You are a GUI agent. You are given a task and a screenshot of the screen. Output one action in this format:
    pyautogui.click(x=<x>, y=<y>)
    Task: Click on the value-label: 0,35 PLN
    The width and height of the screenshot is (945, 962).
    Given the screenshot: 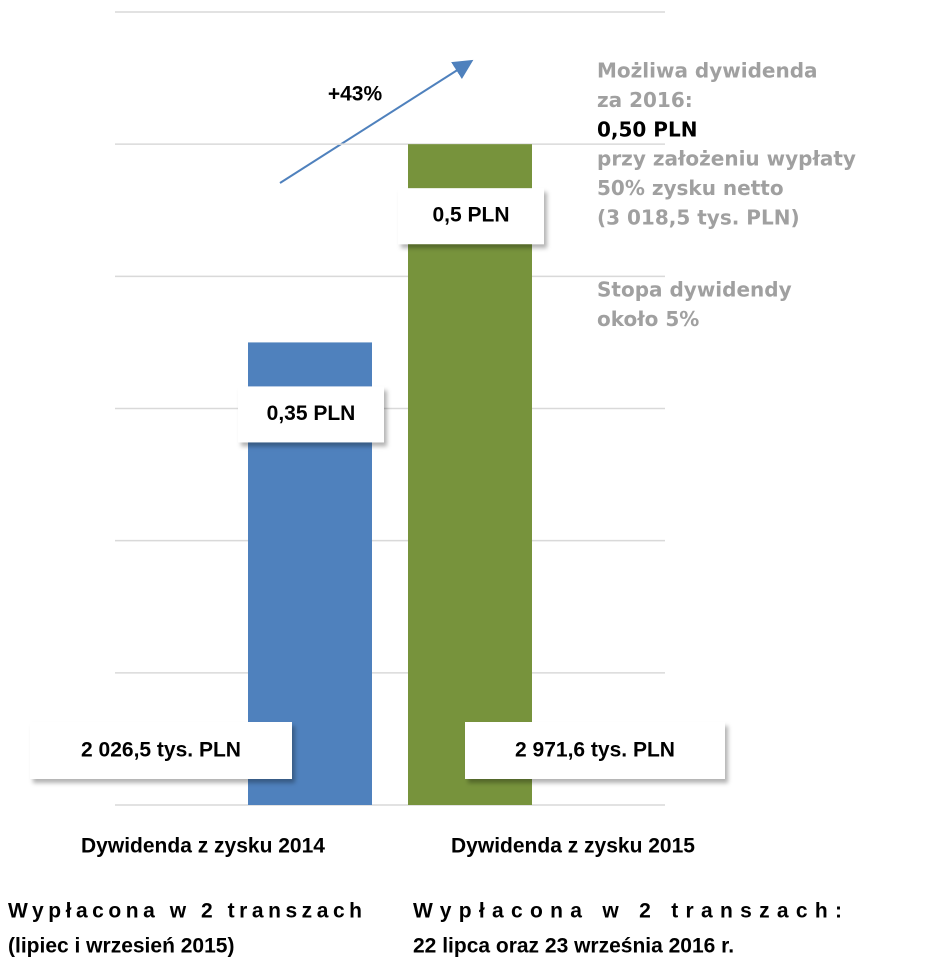 What is the action you would take?
    pyautogui.click(x=311, y=413)
    